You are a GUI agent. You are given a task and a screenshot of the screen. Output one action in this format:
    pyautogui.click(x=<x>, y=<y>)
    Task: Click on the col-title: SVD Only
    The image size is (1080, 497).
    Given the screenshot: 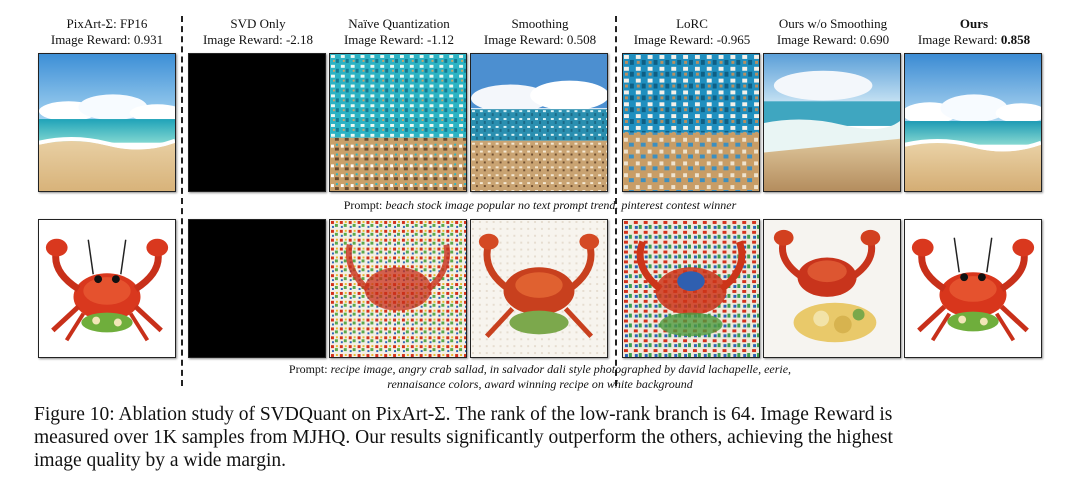 What is the action you would take?
    pyautogui.click(x=258, y=23)
    